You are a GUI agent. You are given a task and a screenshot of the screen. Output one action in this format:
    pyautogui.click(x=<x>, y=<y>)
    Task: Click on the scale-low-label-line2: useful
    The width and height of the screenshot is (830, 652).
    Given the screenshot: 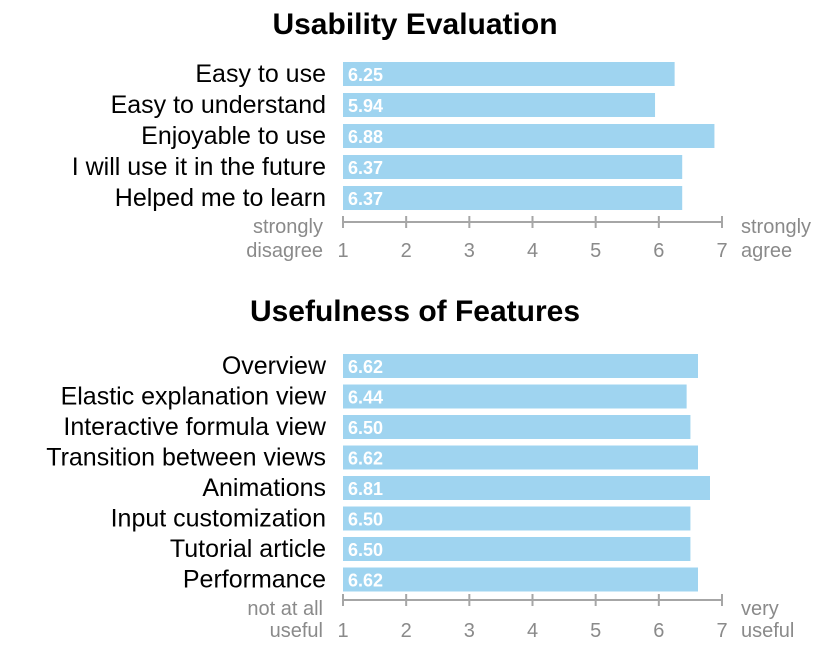 What is the action you would take?
    pyautogui.click(x=296, y=631)
    